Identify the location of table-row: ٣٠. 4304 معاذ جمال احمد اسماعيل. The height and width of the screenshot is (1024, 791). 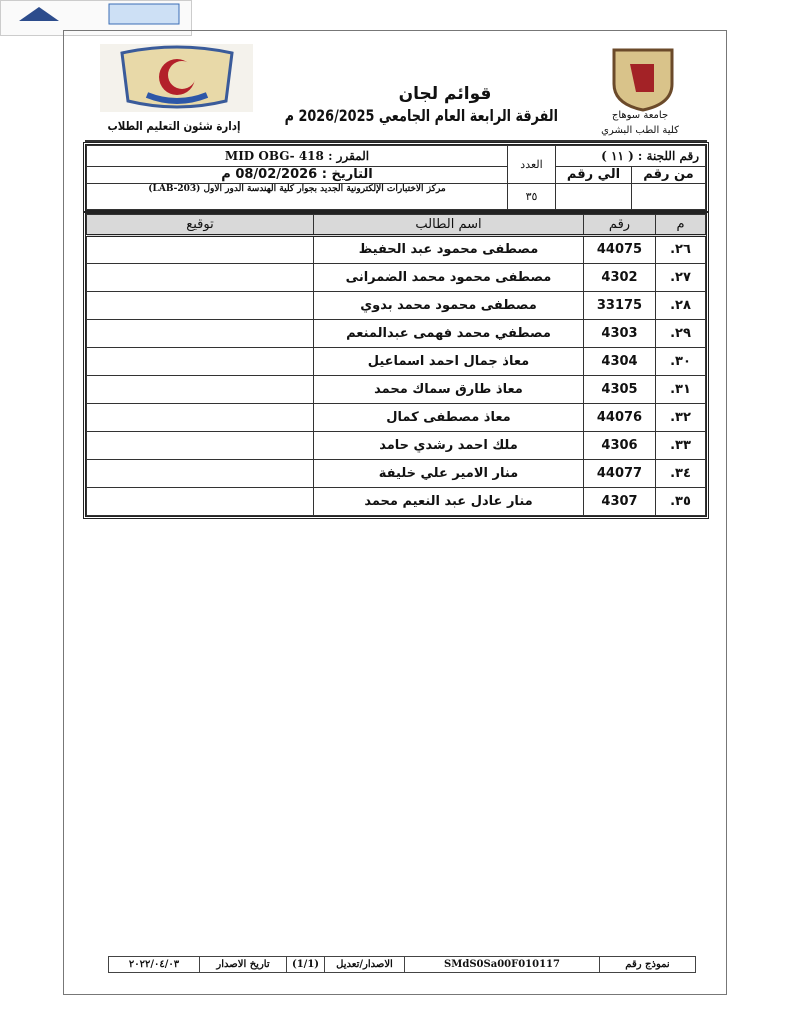
(396, 361).